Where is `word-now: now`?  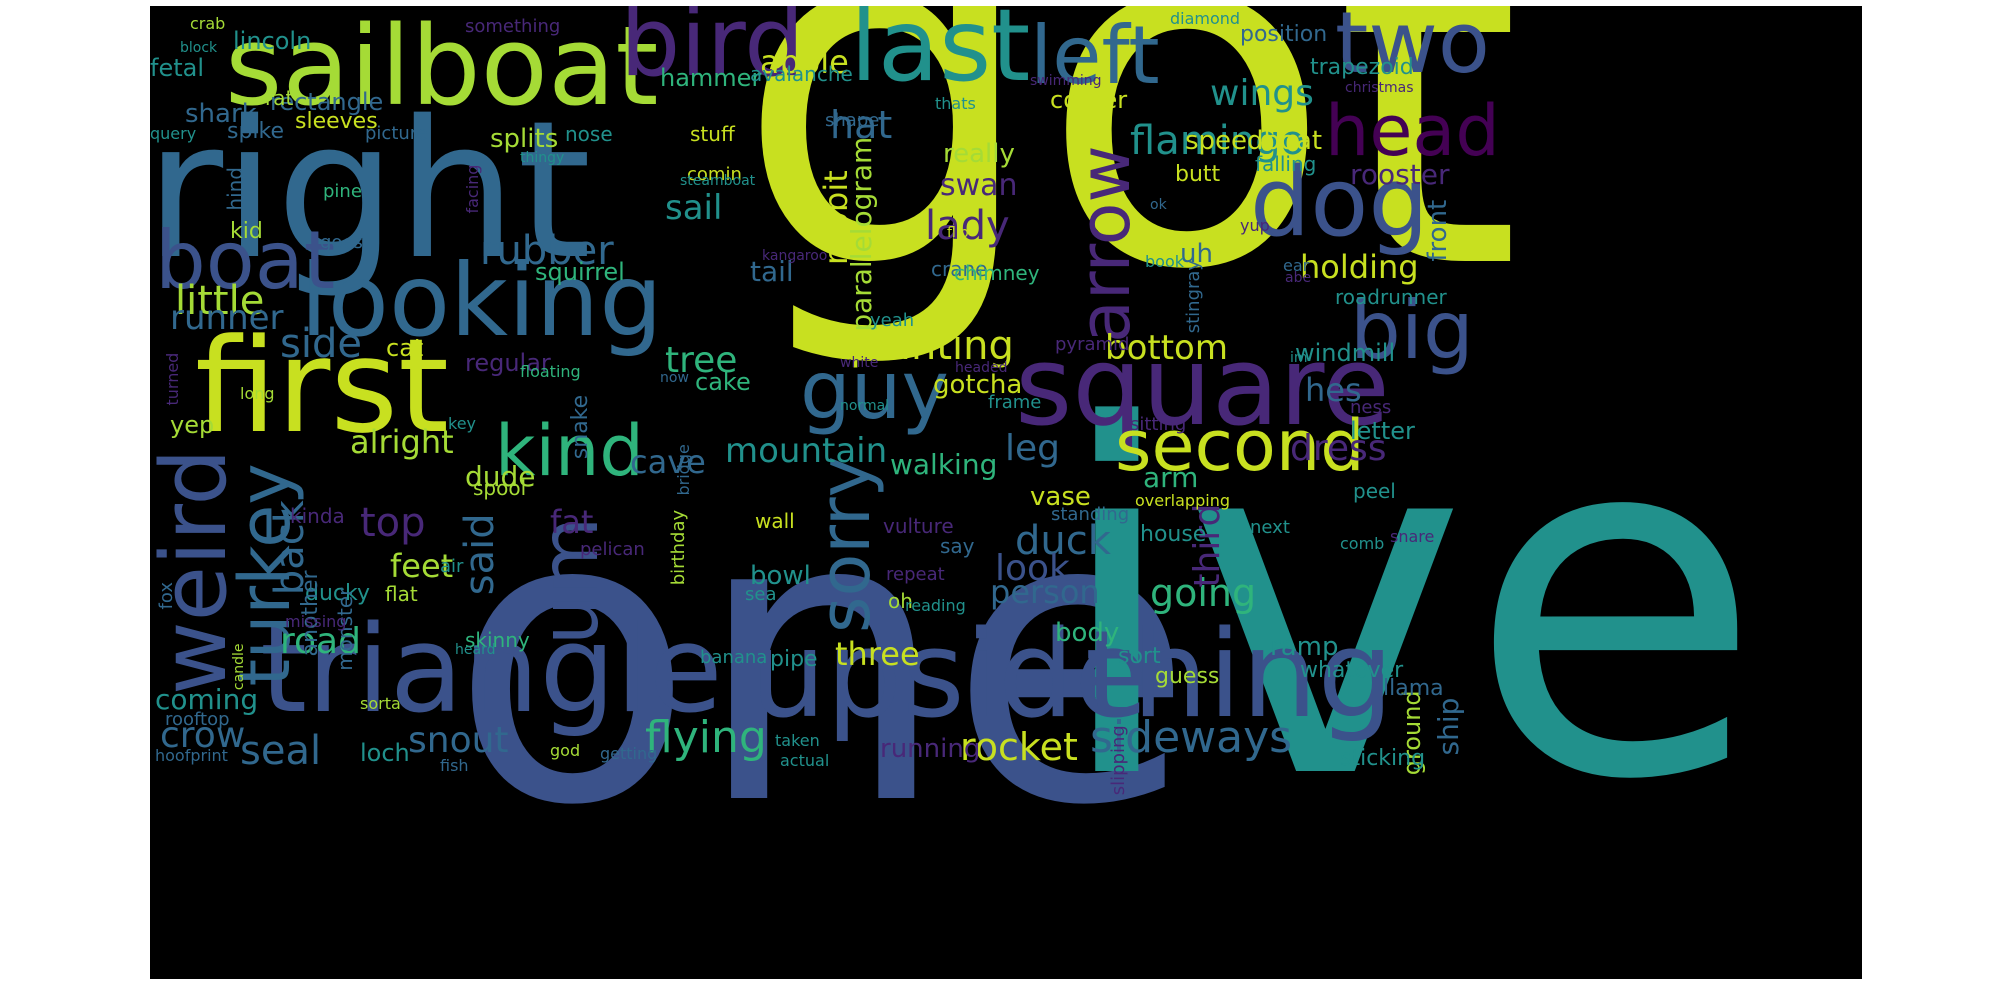 word-now: now is located at coordinates (674, 378).